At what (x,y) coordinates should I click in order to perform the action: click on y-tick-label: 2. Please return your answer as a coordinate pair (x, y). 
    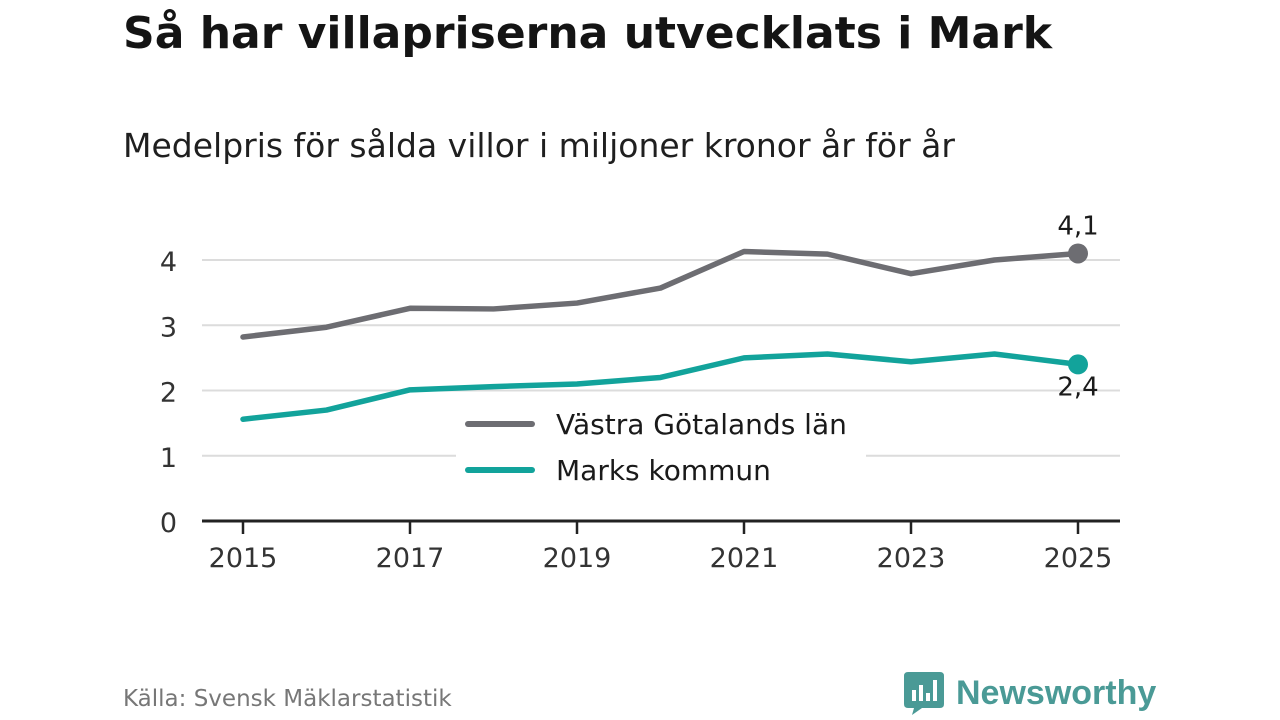
    Looking at the image, I should click on (168, 393).